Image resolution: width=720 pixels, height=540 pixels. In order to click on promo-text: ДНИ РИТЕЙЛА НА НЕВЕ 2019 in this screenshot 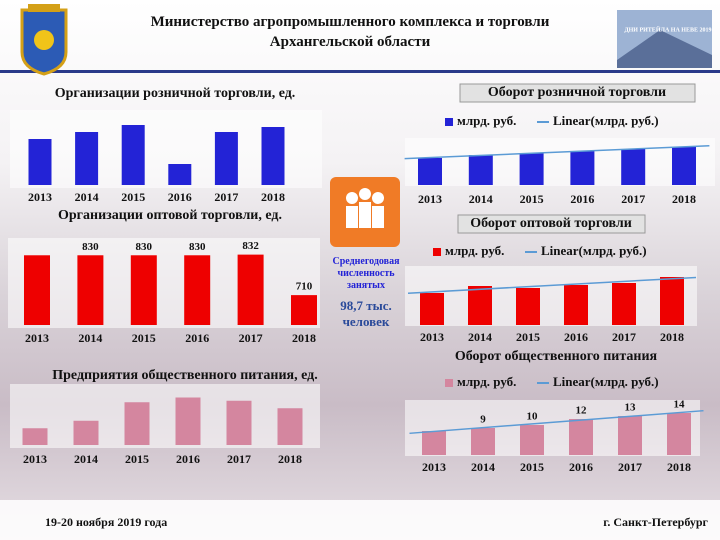, I will do `click(668, 29)`.